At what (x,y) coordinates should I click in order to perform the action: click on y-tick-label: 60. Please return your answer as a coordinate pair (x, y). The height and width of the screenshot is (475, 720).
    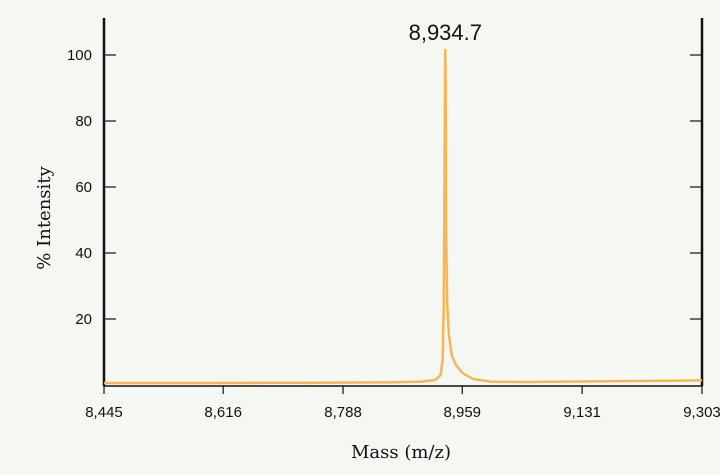
    Looking at the image, I should click on (83, 187).